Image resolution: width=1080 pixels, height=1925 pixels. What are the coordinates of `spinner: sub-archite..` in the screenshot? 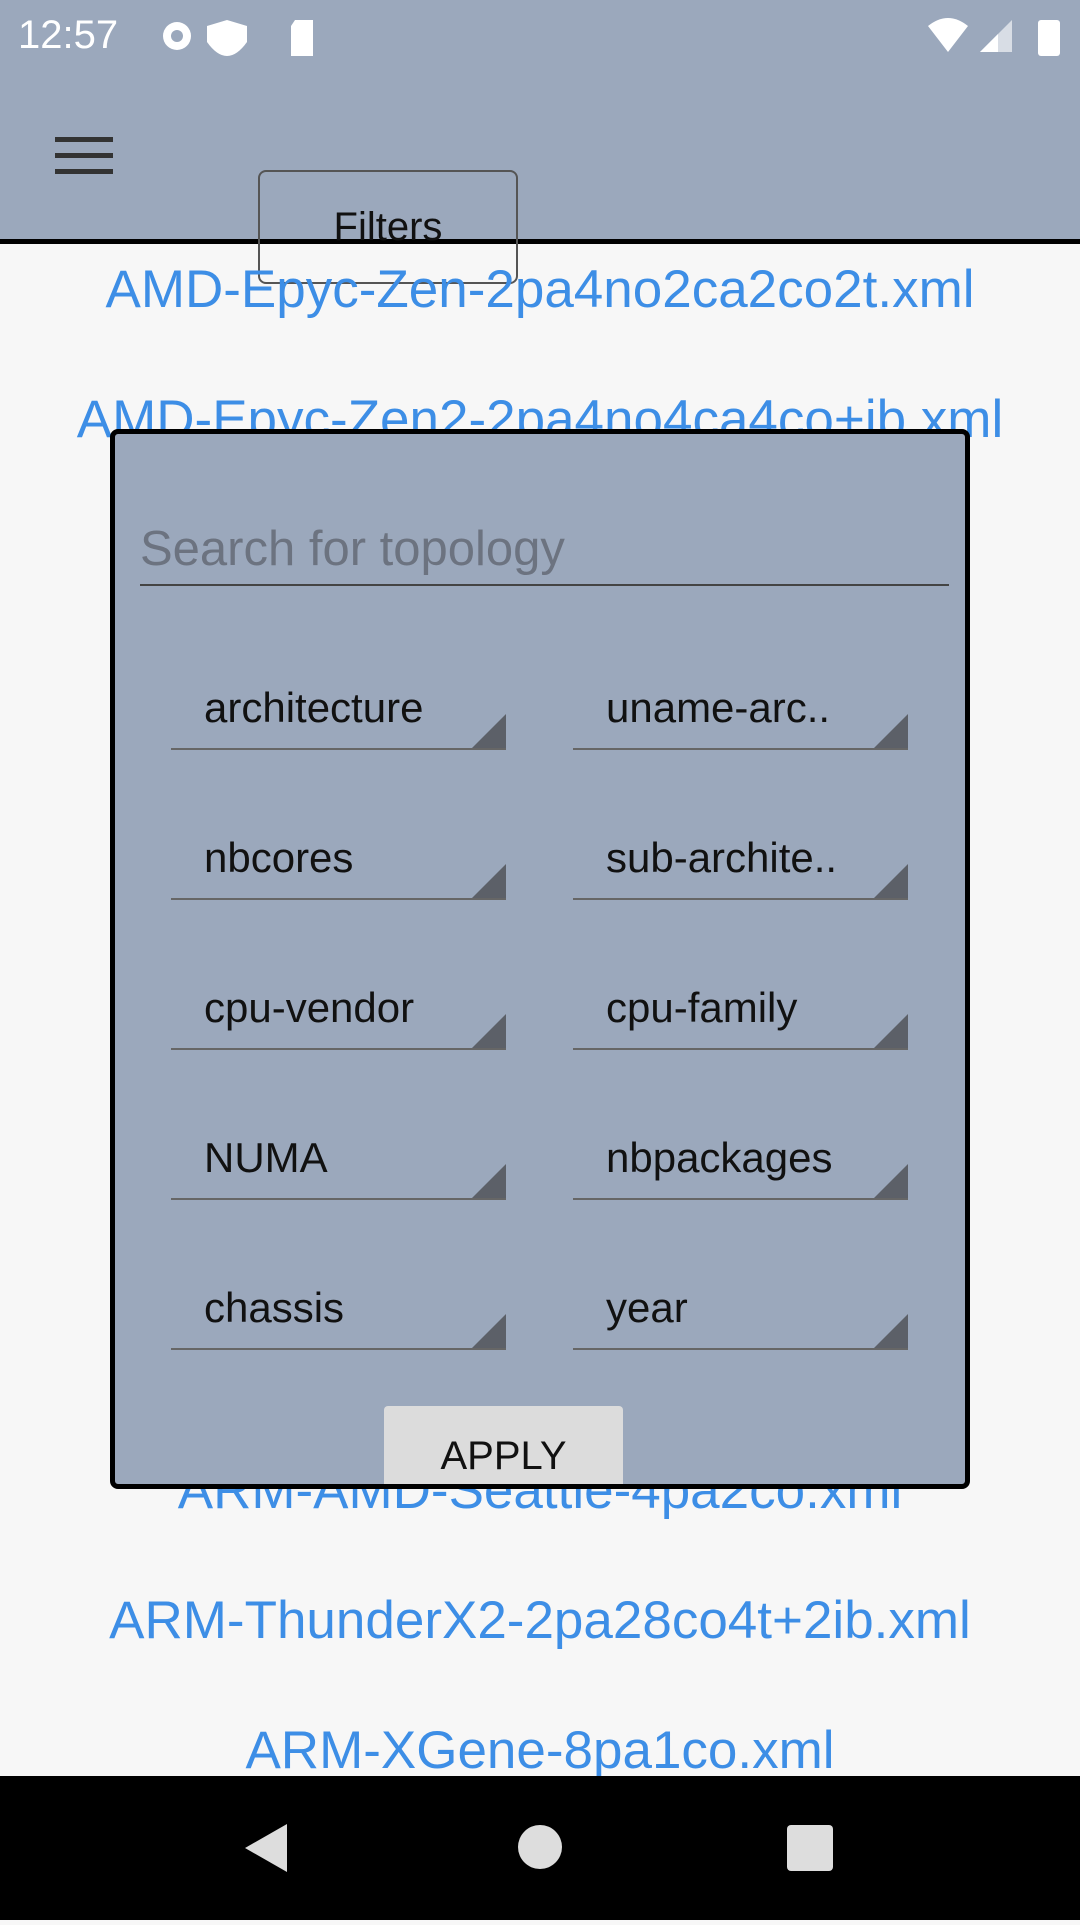 It's located at (740, 860).